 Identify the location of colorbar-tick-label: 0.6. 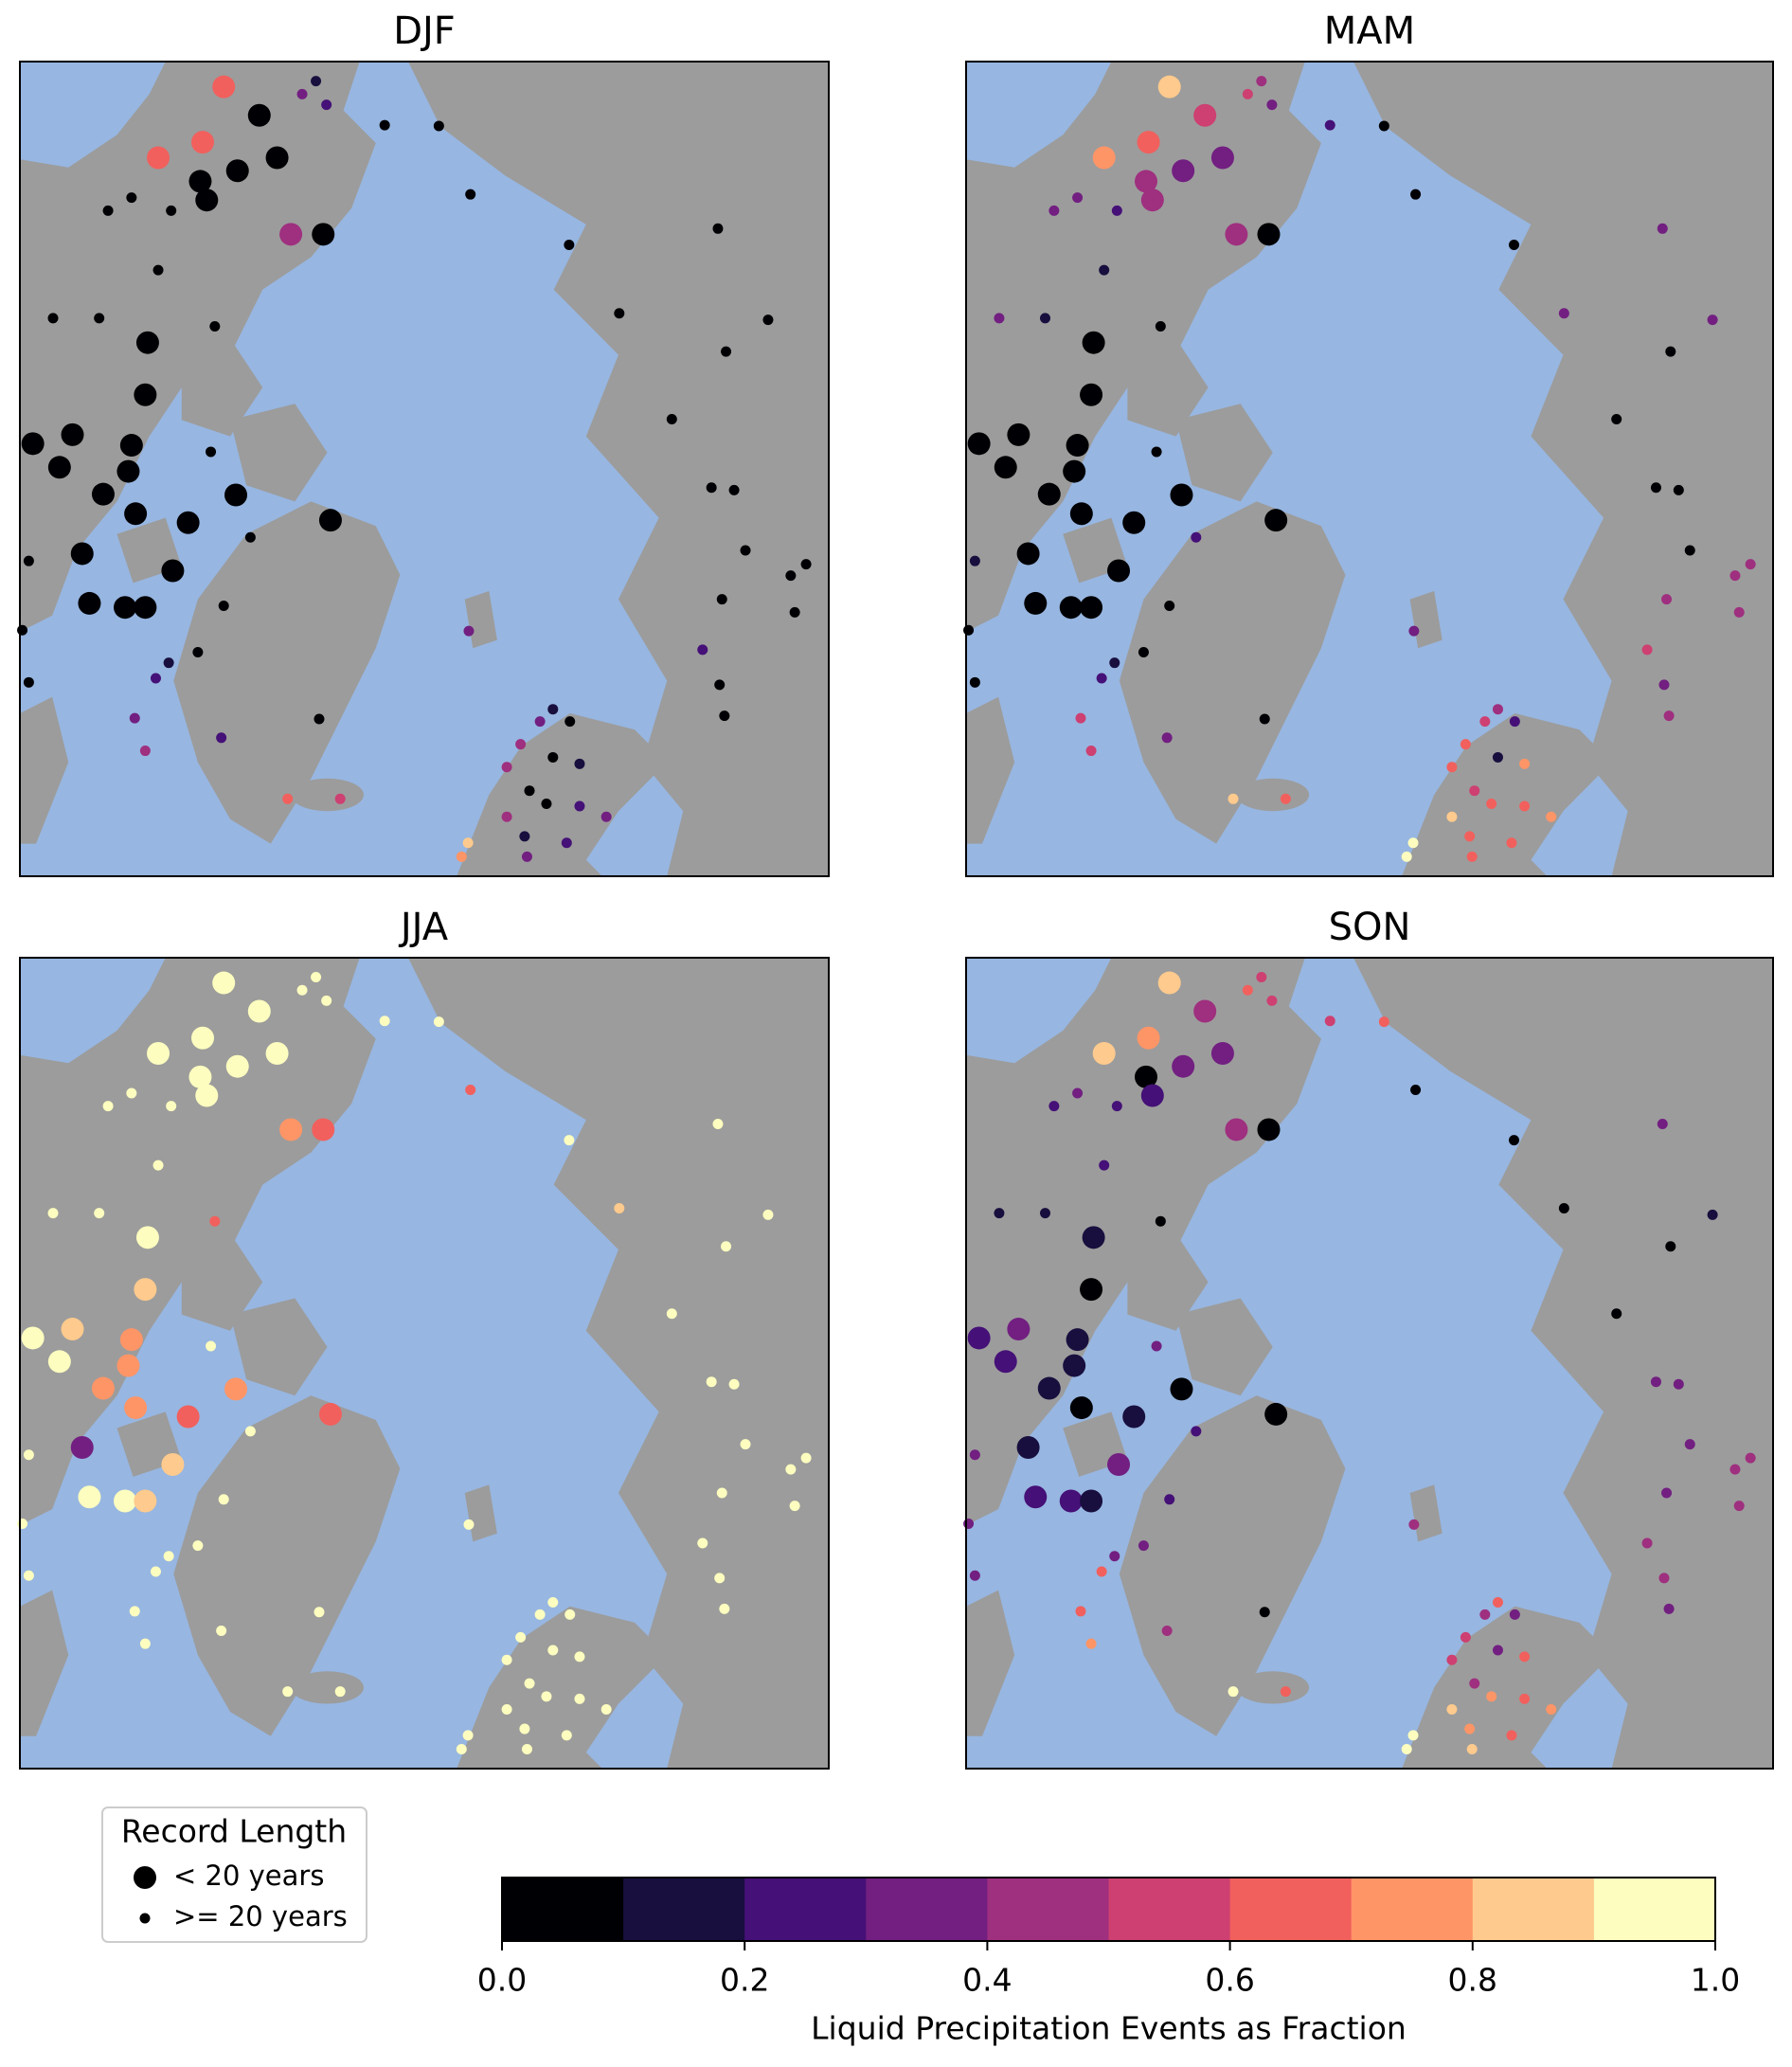
(1229, 1980).